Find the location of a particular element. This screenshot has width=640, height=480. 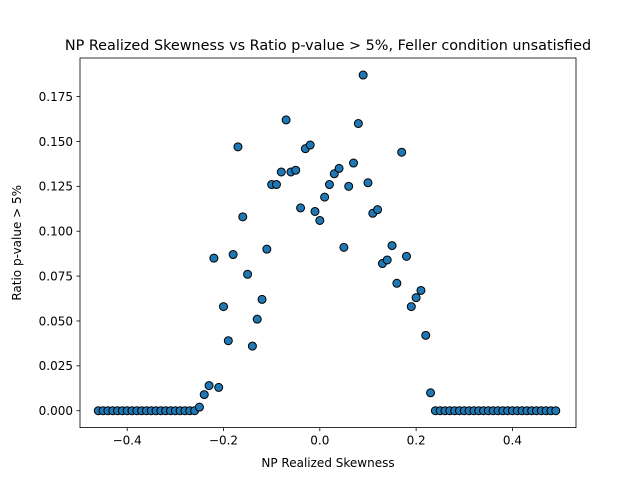

x-tick-label: 0.4 is located at coordinates (512, 441).